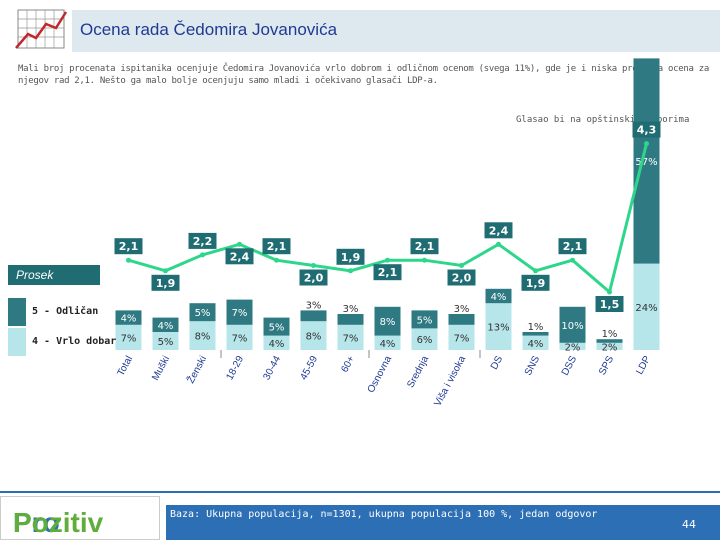 The image size is (720, 540). What do you see at coordinates (499, 230) in the screenshot?
I see `average-label: 2,4` at bounding box center [499, 230].